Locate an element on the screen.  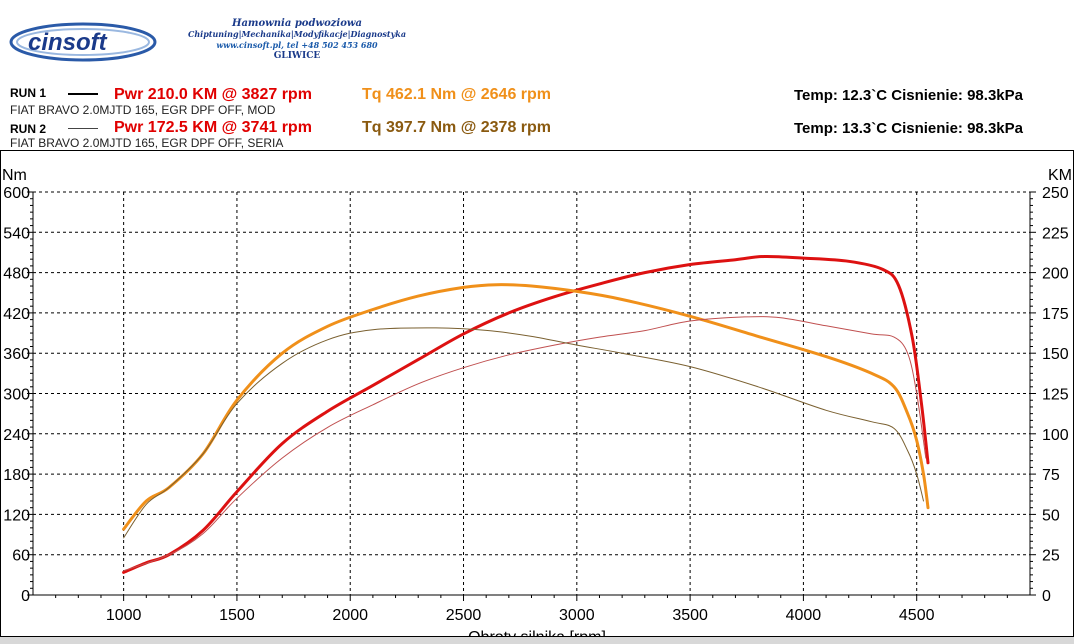
x-tick-label: 1500 is located at coordinates (237, 615).